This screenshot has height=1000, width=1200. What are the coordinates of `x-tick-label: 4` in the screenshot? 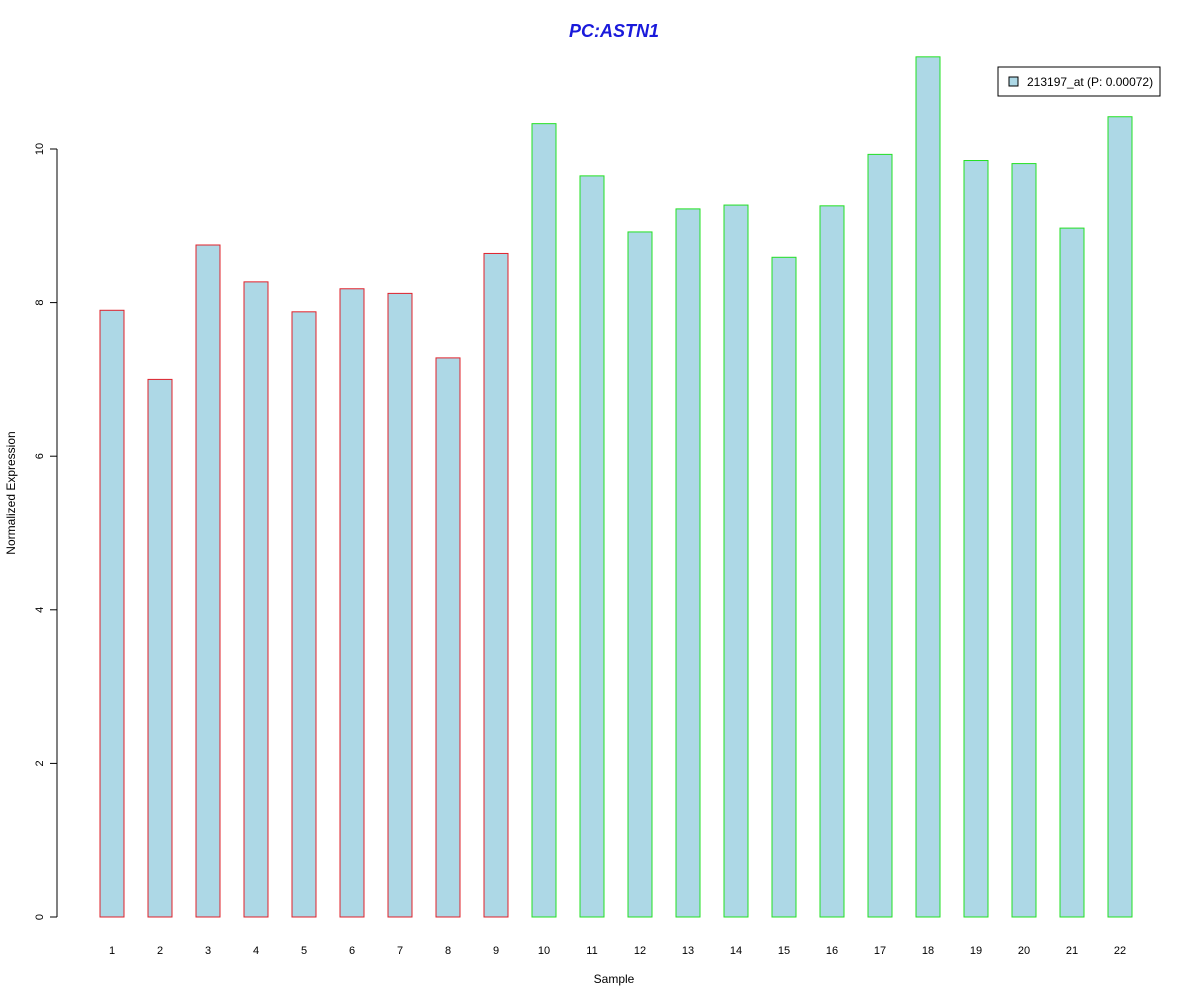 It's located at (256, 951).